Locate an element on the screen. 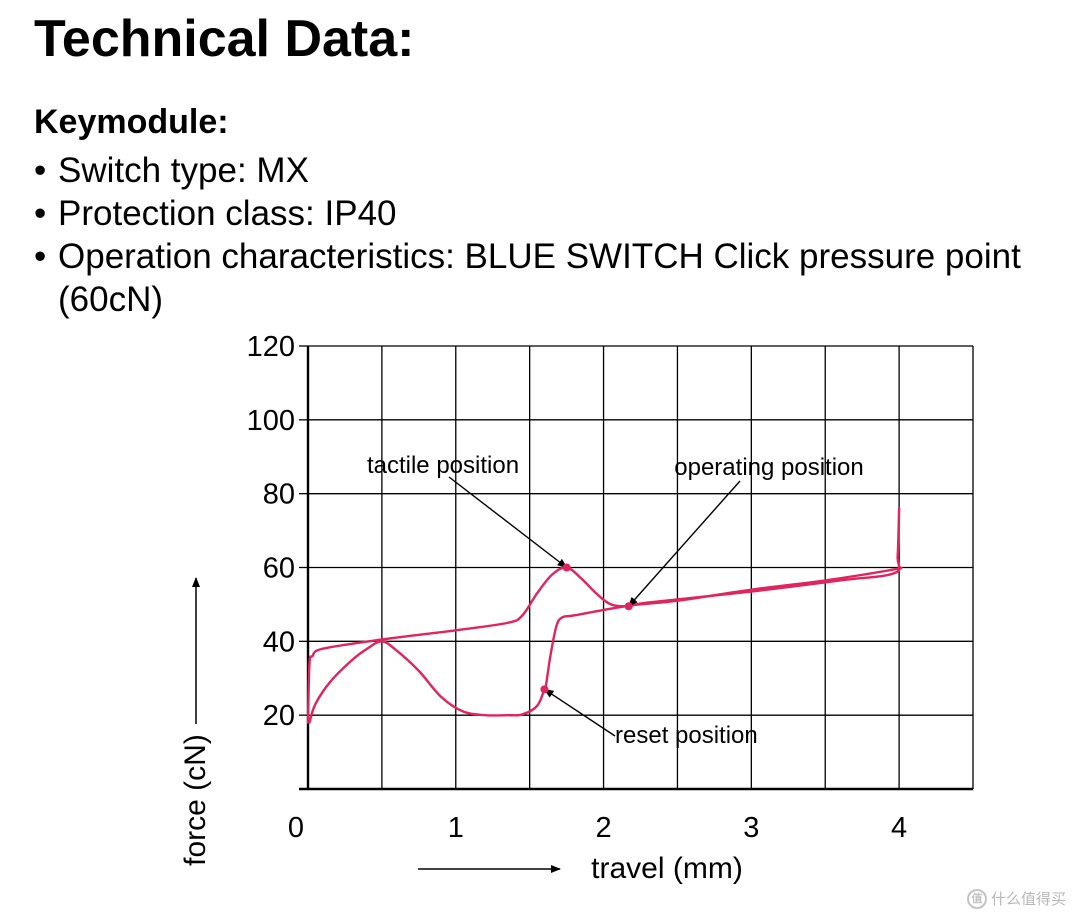 This screenshot has height=917, width=1080. y-axis-label: force (cN) is located at coordinates (195, 800).